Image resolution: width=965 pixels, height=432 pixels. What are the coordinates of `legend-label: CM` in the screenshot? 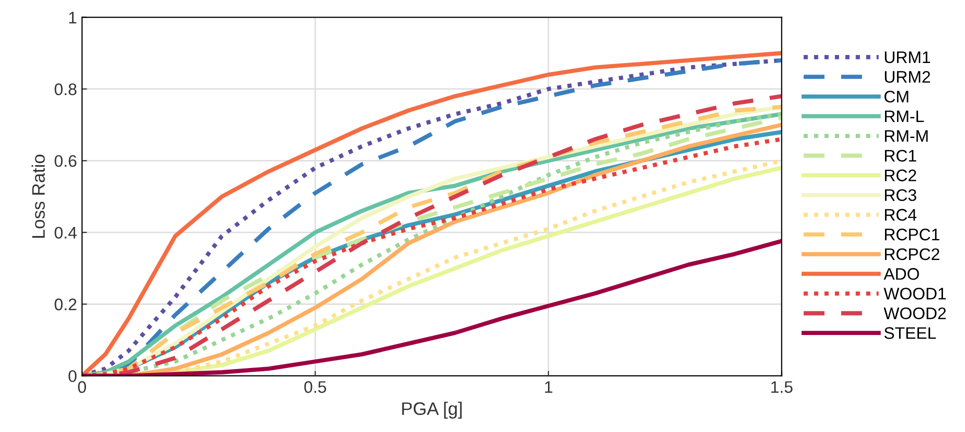 It's located at (896, 96).